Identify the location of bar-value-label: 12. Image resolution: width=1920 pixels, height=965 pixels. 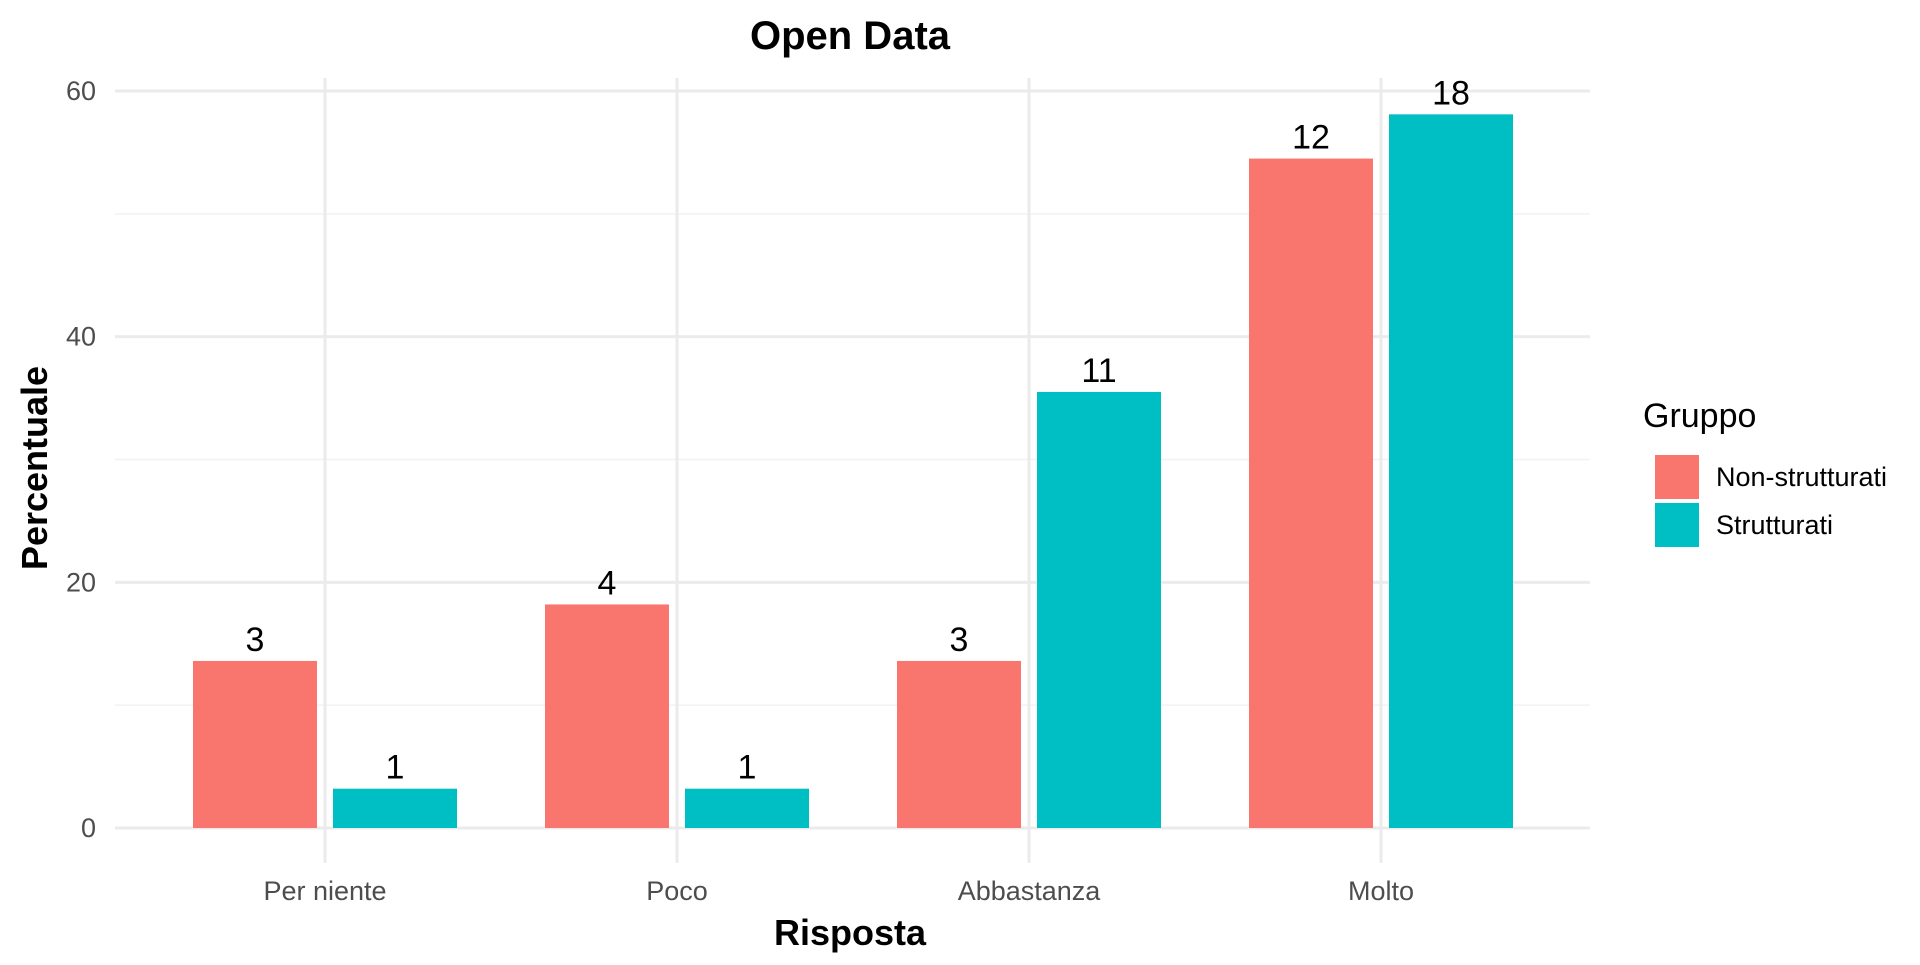
(1311, 138).